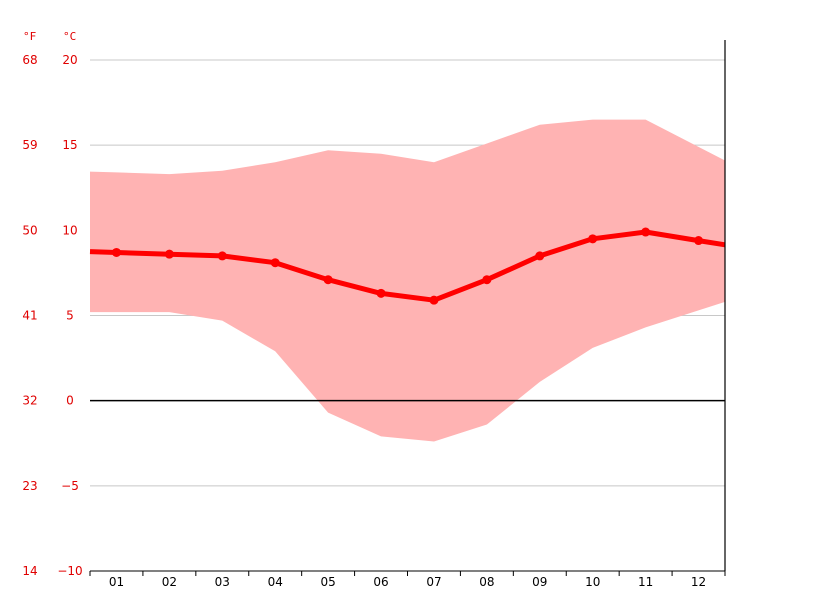 The image size is (815, 611). Describe the element at coordinates (222, 582) in the screenshot. I see `x-tick-label: 03` at that location.